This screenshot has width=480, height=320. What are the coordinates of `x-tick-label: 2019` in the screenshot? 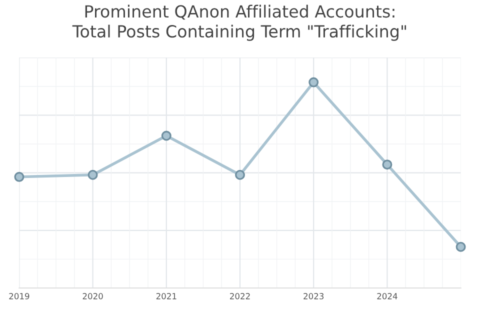 It's located at (19, 296).